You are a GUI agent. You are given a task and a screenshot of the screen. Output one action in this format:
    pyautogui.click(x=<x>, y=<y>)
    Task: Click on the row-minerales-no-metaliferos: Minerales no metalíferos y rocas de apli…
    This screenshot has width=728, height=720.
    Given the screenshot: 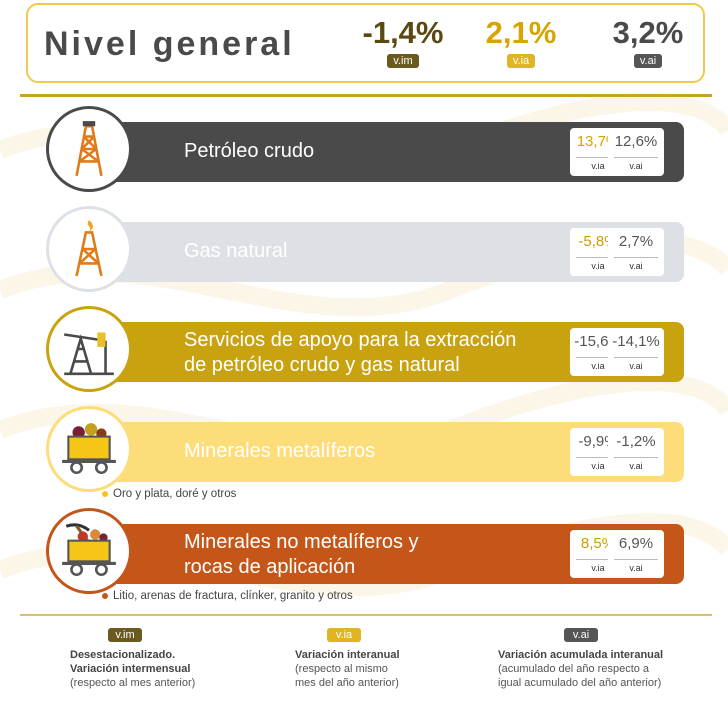 What is the action you would take?
    pyautogui.click(x=365, y=551)
    